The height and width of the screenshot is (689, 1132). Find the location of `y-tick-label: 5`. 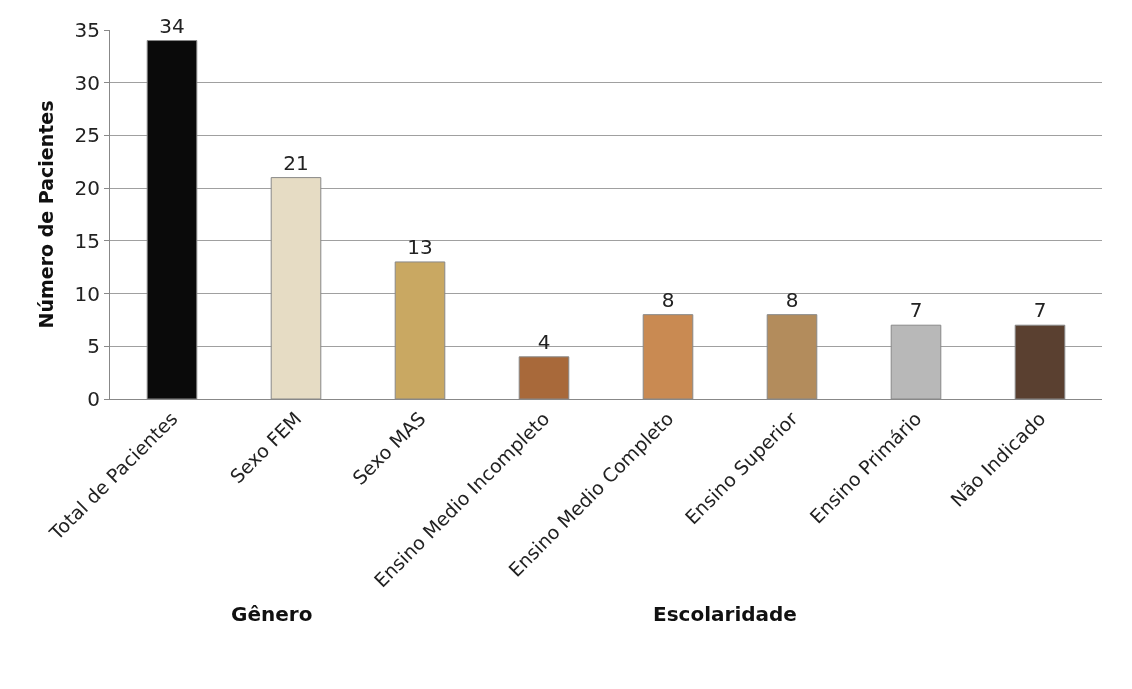

y-tick-label: 5 is located at coordinates (93, 346).